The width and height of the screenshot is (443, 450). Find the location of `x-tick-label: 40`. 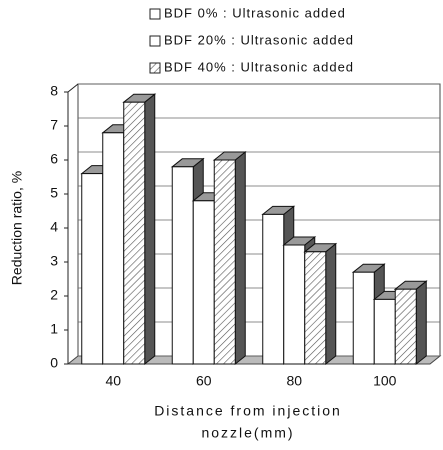

x-tick-label: 40 is located at coordinates (113, 381).